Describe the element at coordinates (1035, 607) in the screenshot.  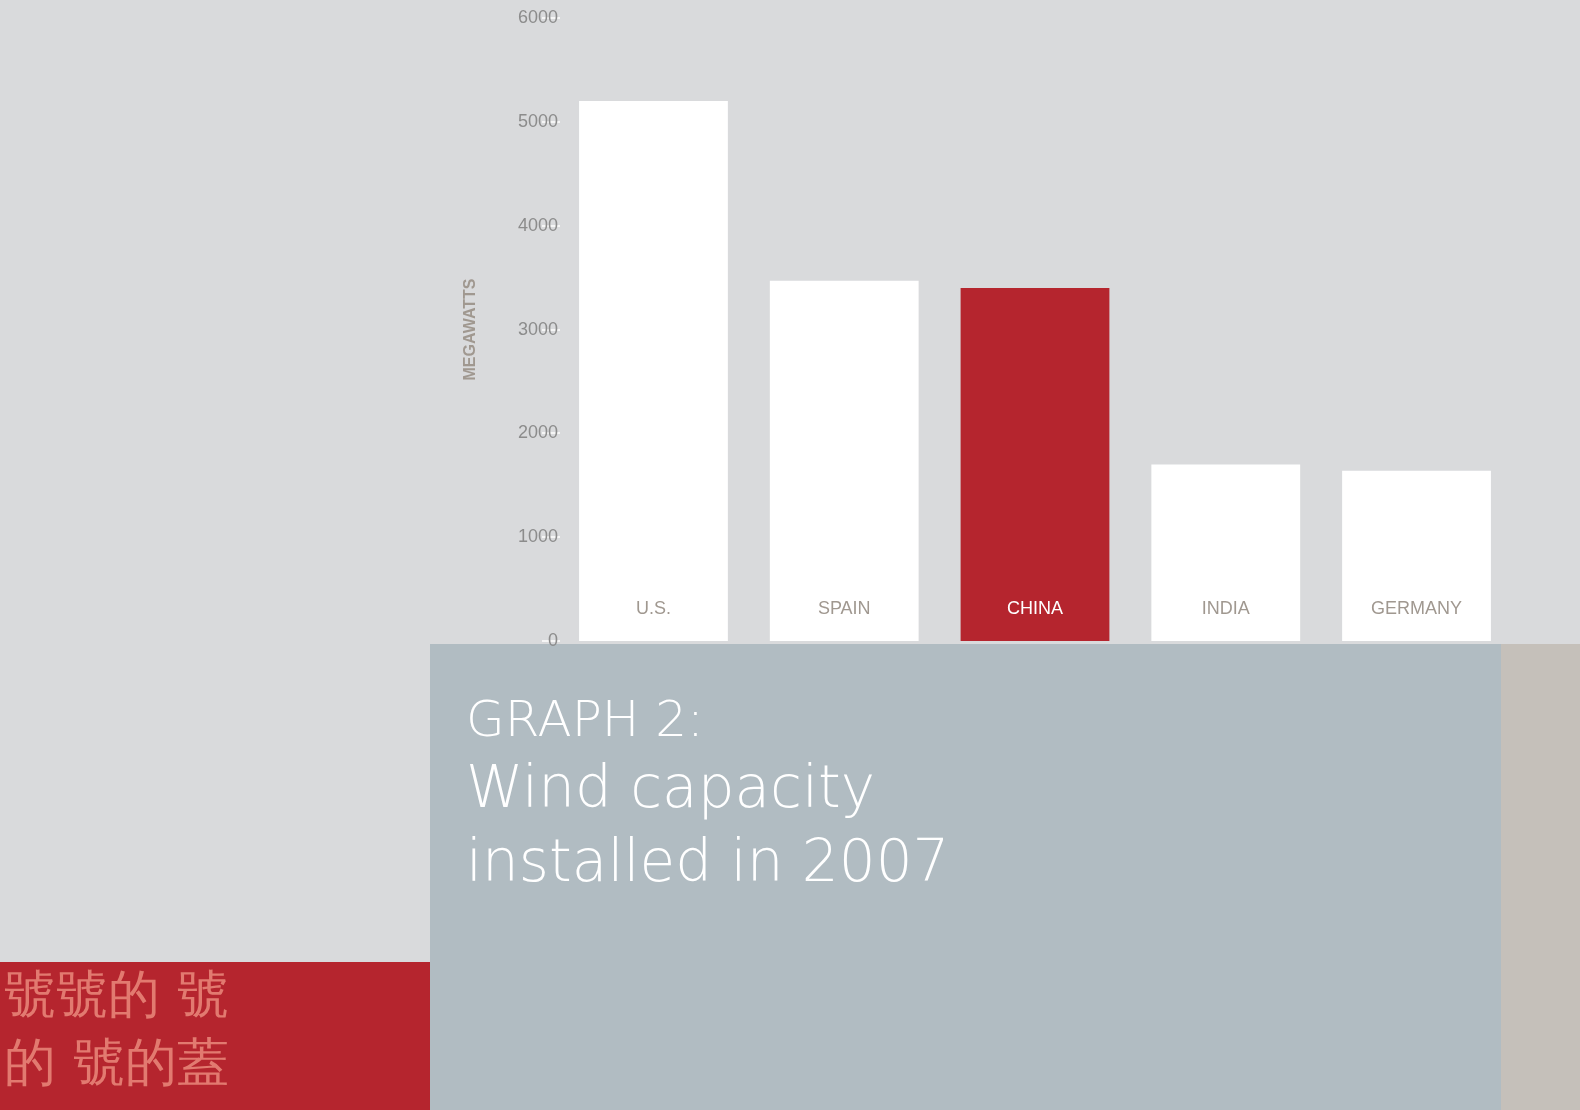
I see `x-tick-label: CHINA` at that location.